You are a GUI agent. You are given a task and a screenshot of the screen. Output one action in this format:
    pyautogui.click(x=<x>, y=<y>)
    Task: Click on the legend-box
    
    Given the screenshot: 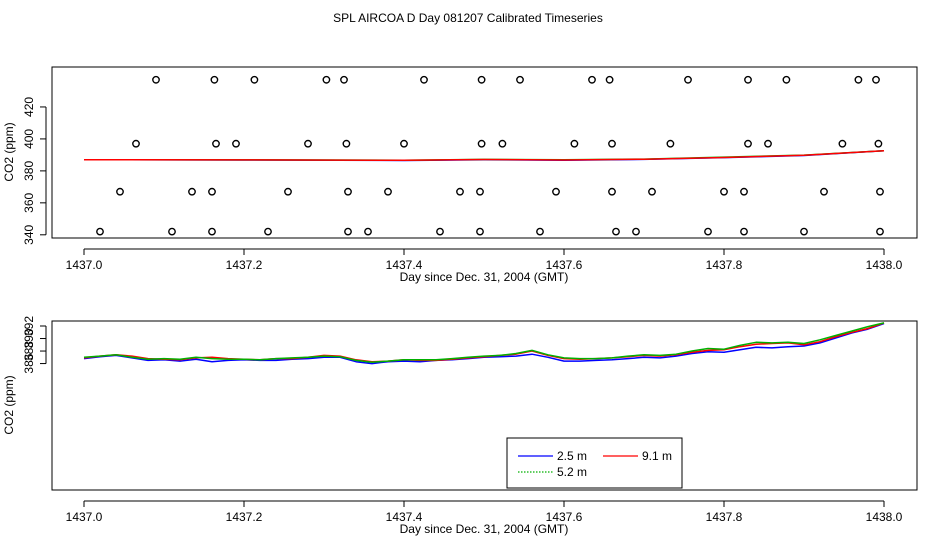 What is the action you would take?
    pyautogui.click(x=594, y=463)
    